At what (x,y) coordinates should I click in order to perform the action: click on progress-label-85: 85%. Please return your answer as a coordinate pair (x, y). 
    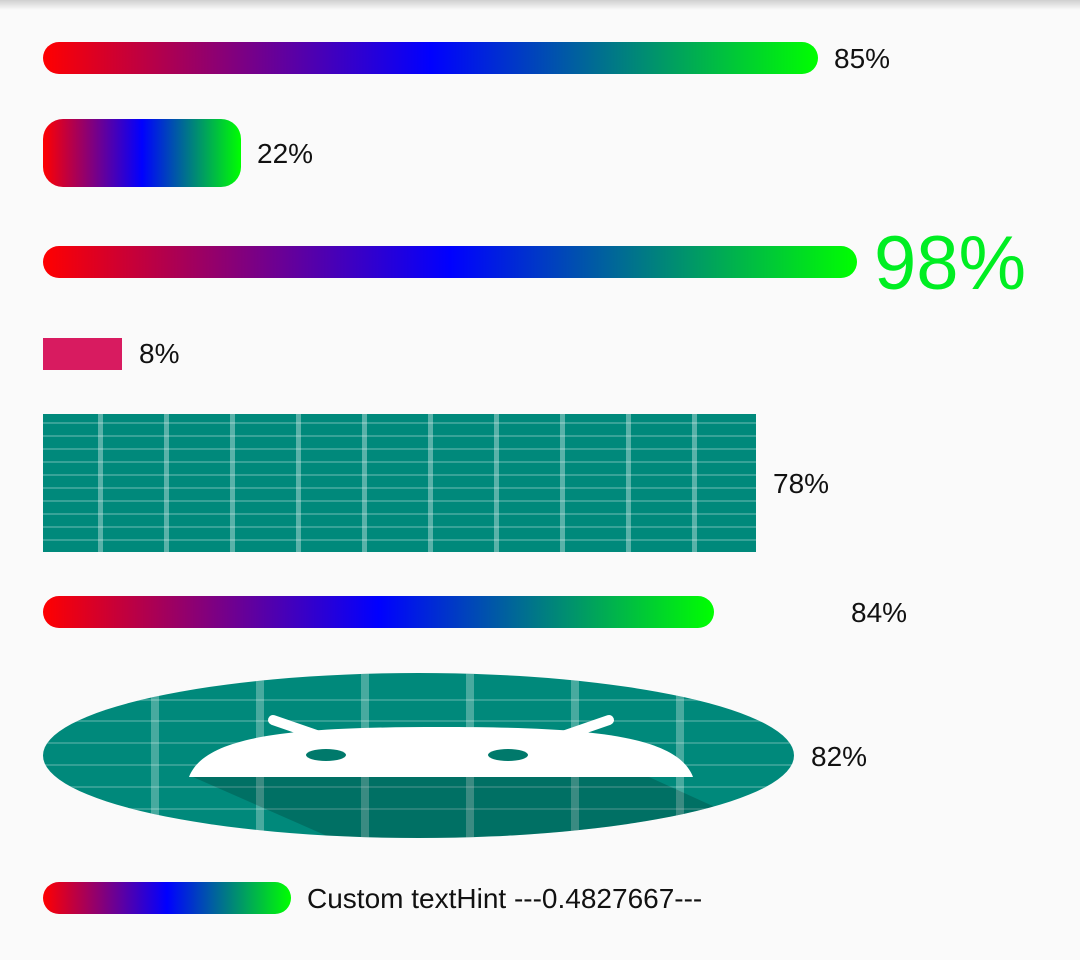
    Looking at the image, I should click on (862, 58).